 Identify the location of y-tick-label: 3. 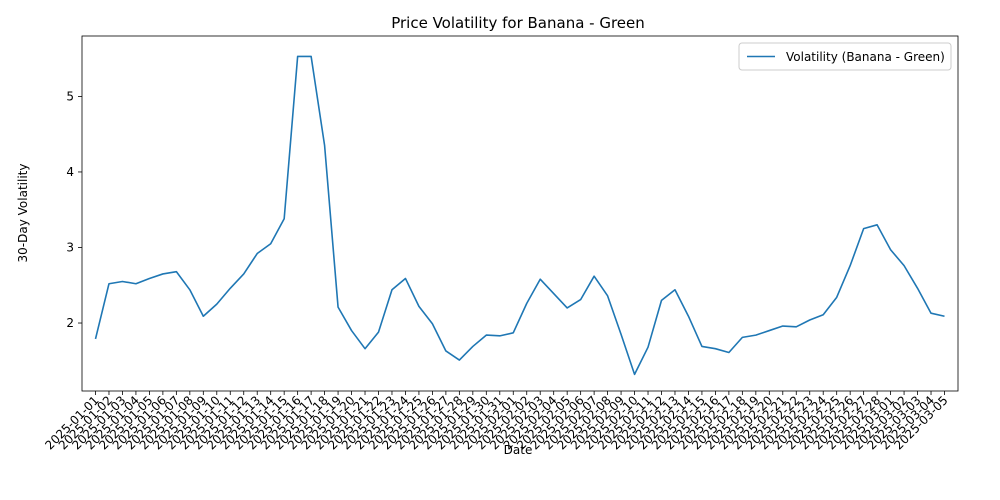
(70, 247).